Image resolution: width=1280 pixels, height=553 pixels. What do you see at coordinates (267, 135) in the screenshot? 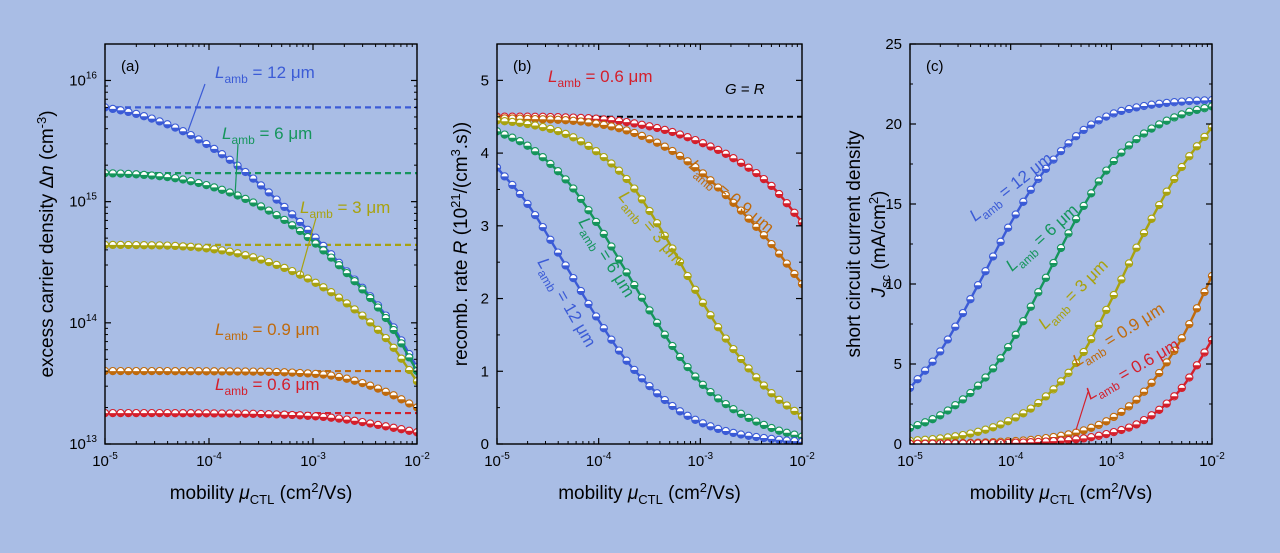
I see `series-label-lamb-6-m: Lamb = 6 μm` at bounding box center [267, 135].